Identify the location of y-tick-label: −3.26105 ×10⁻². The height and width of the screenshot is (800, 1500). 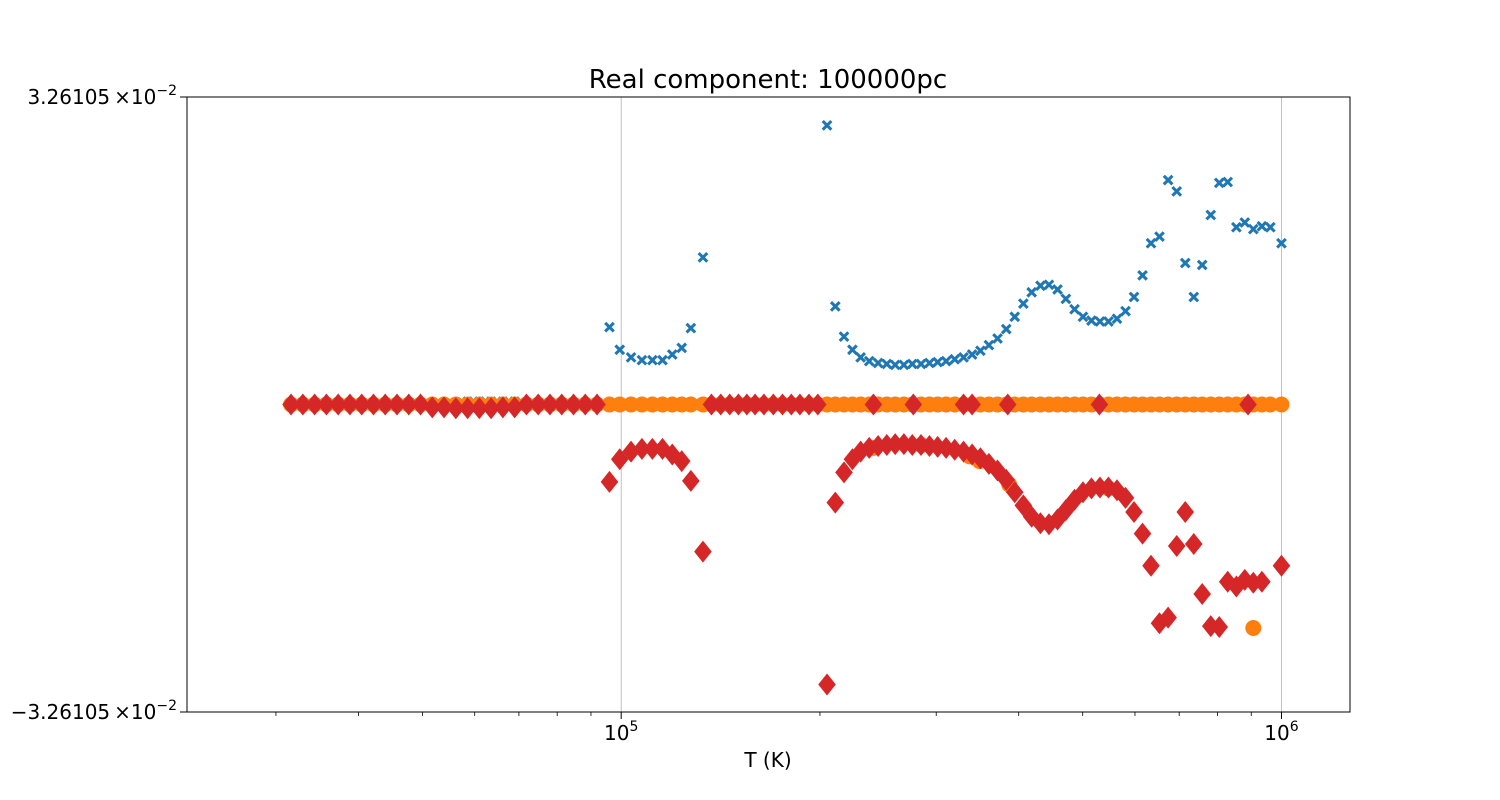
(94, 711).